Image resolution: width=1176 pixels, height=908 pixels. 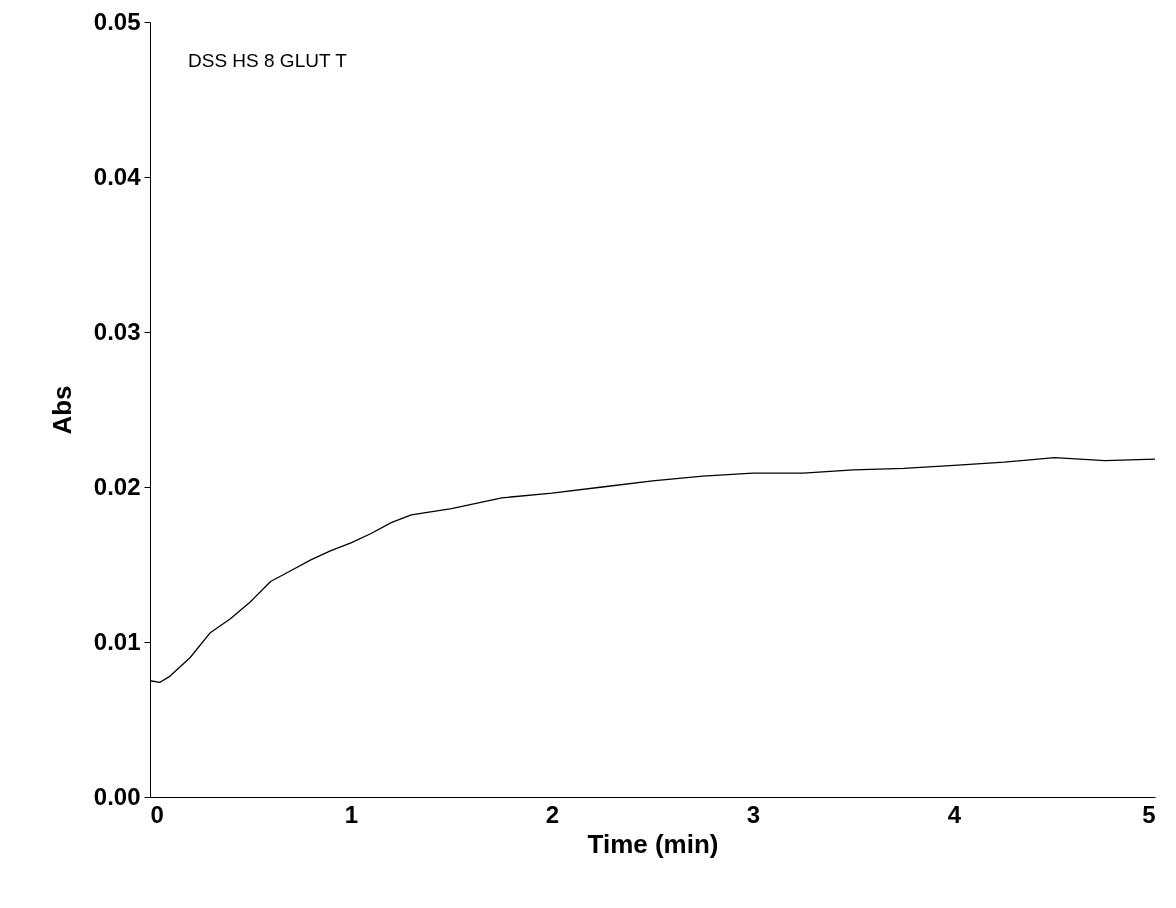 What do you see at coordinates (552, 814) in the screenshot?
I see `x-tick-label: 2` at bounding box center [552, 814].